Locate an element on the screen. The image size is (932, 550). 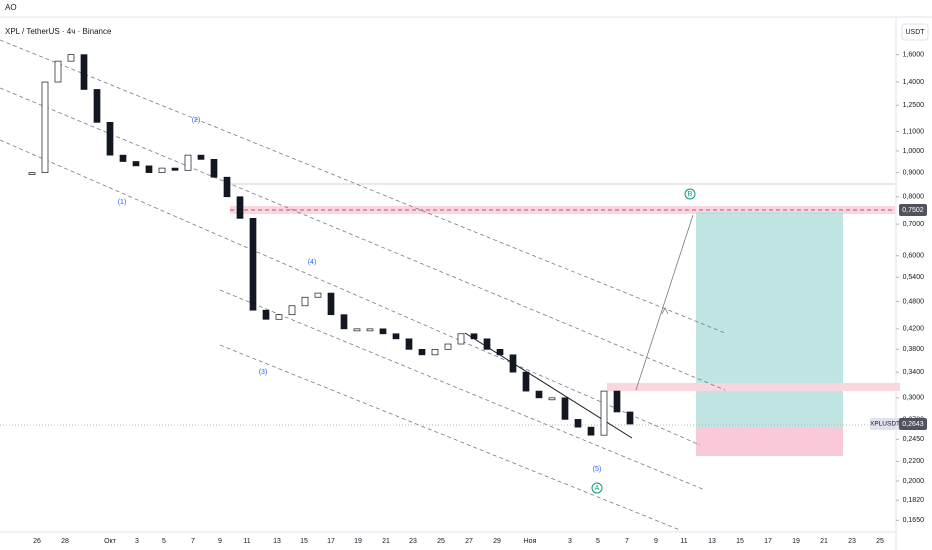
currency-label: USDT is located at coordinates (915, 32).